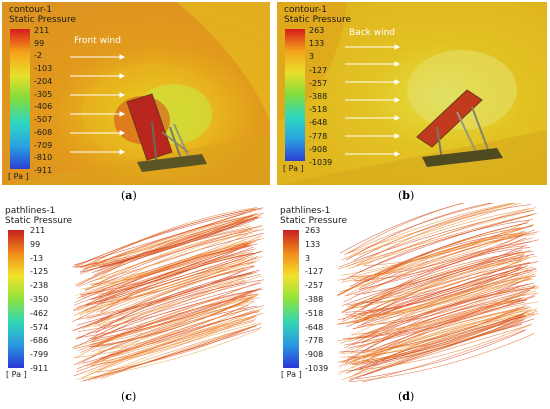  Describe the element at coordinates (43, 145) in the screenshot. I see `colorbar-tick-label: -709` at that location.